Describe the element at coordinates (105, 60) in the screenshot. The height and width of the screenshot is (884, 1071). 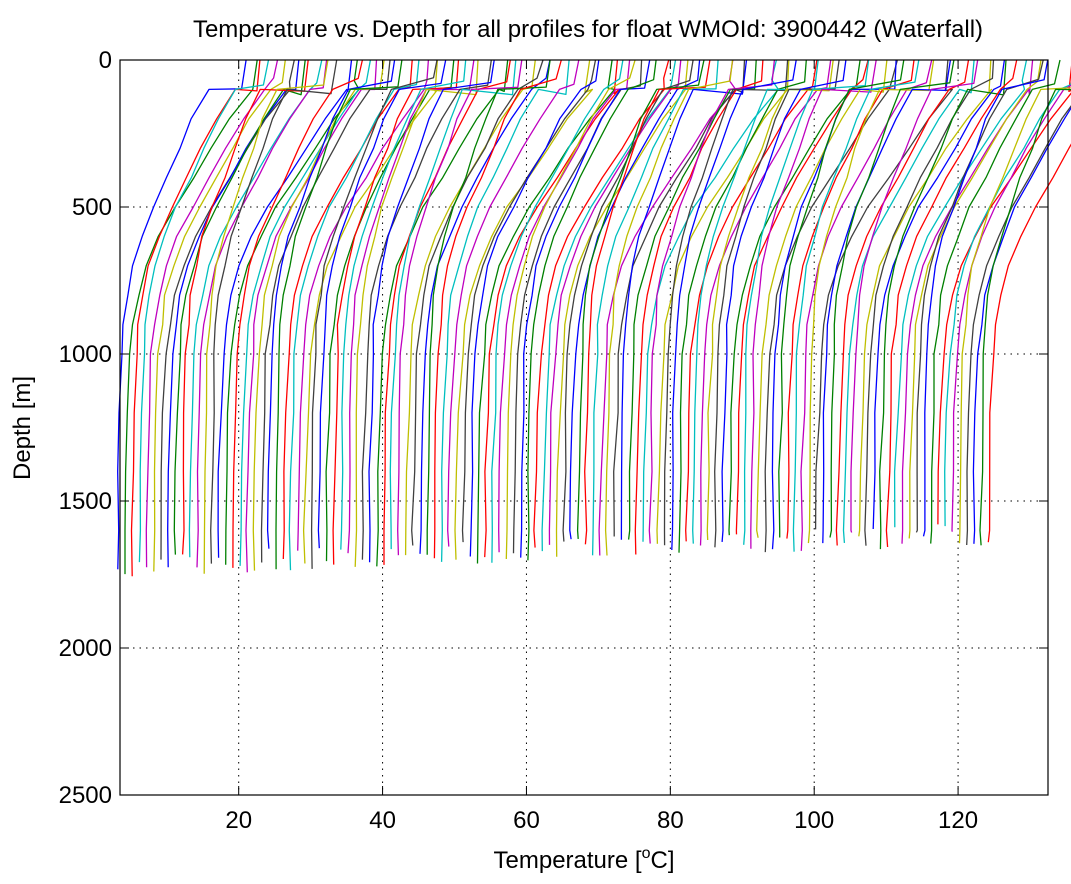
I see `y-tick-label-0: 0` at that location.